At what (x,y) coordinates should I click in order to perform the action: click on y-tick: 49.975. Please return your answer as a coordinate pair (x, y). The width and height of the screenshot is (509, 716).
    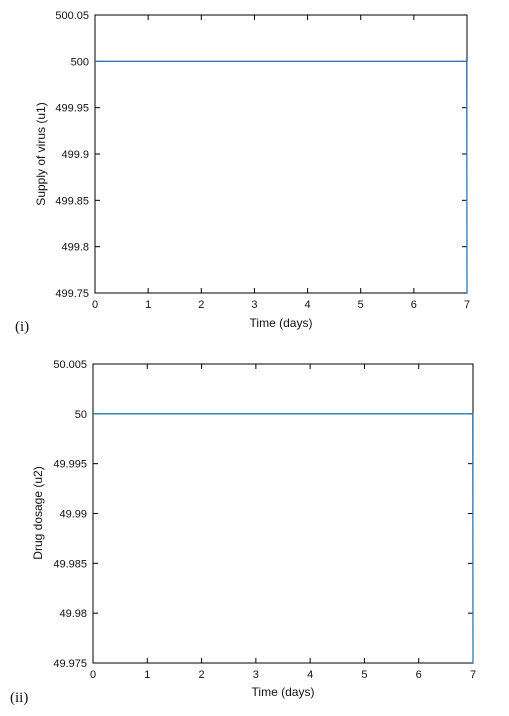
    Looking at the image, I should click on (263, 664).